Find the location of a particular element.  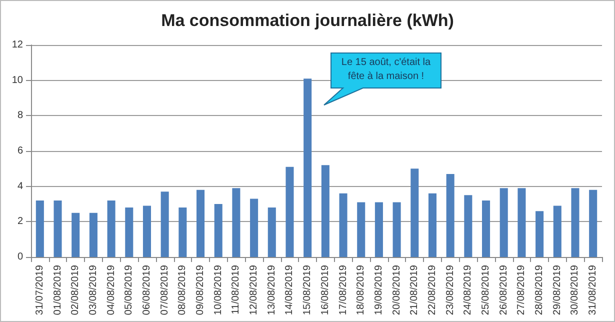

y-tick-label: 4 is located at coordinates (20, 186).